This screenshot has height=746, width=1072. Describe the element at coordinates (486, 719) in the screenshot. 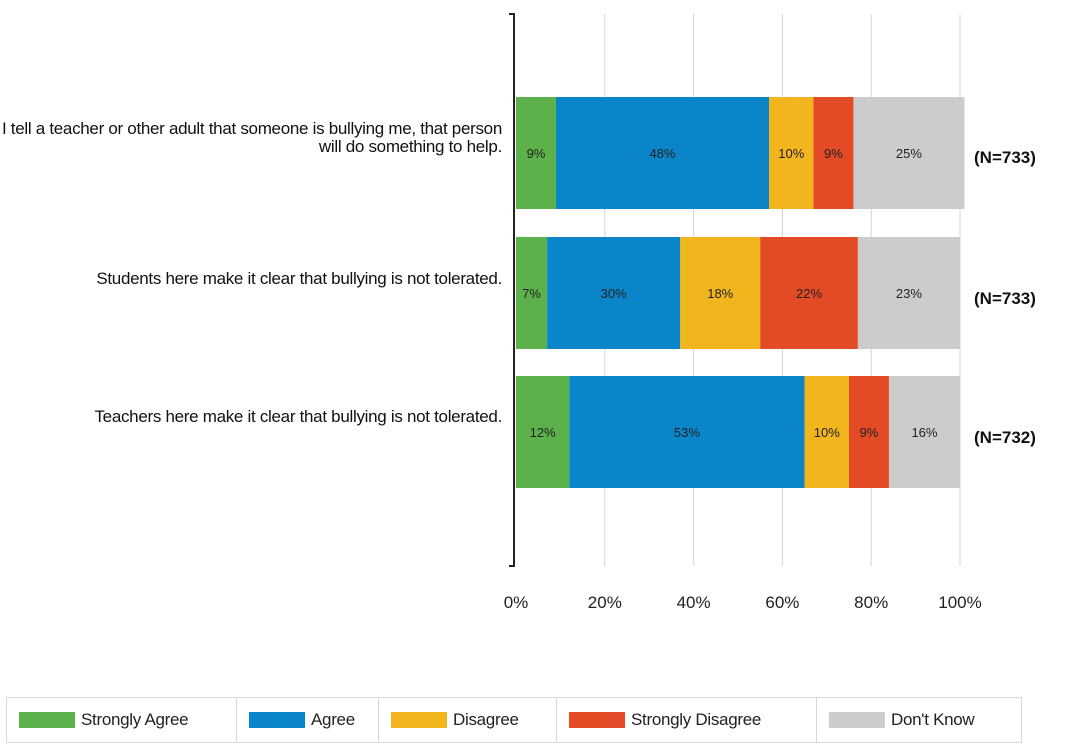

I see `legend-label: Disagree` at that location.